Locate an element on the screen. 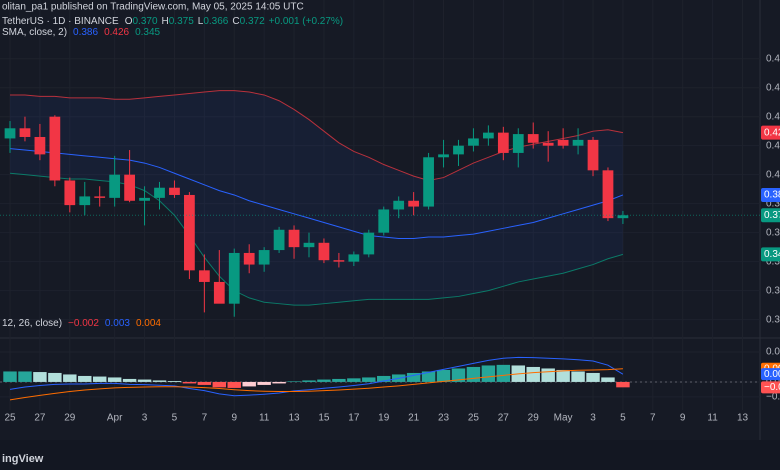 The width and height of the screenshot is (780, 470). macd-line is located at coordinates (316, 376).